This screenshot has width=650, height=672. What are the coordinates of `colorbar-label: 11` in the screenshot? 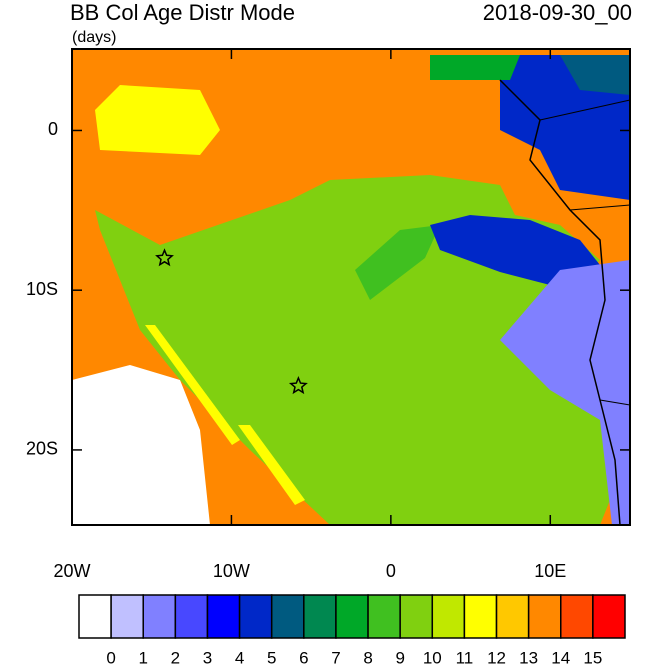 It's located at (465, 657).